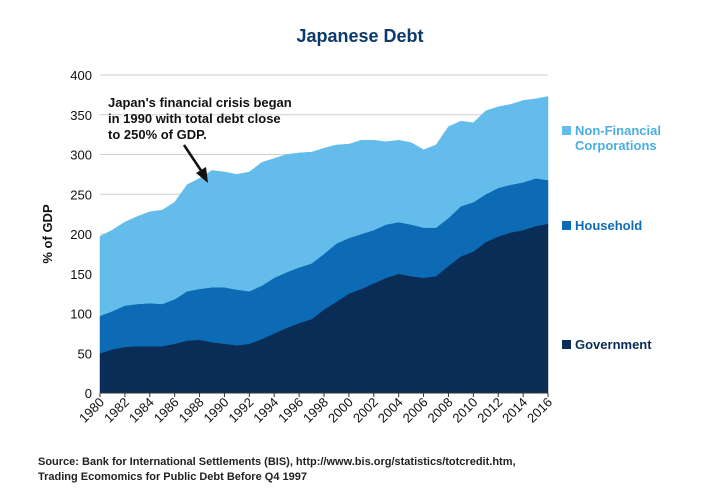  I want to click on chart-title: Japanese Debt, so click(359, 36).